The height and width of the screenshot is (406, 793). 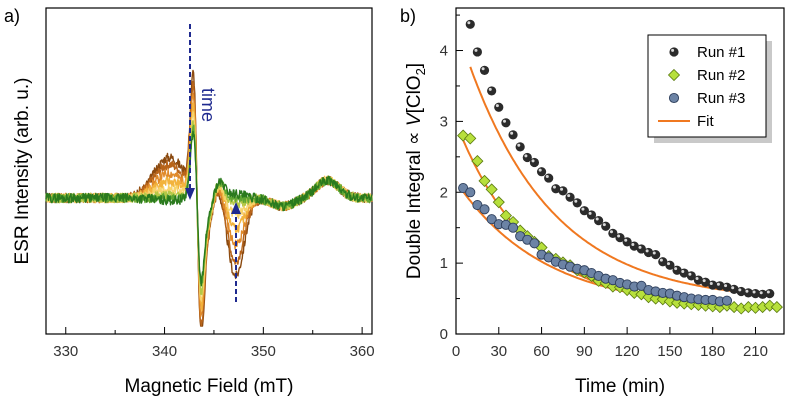 I want to click on x-tick-label: 0, so click(x=456, y=351).